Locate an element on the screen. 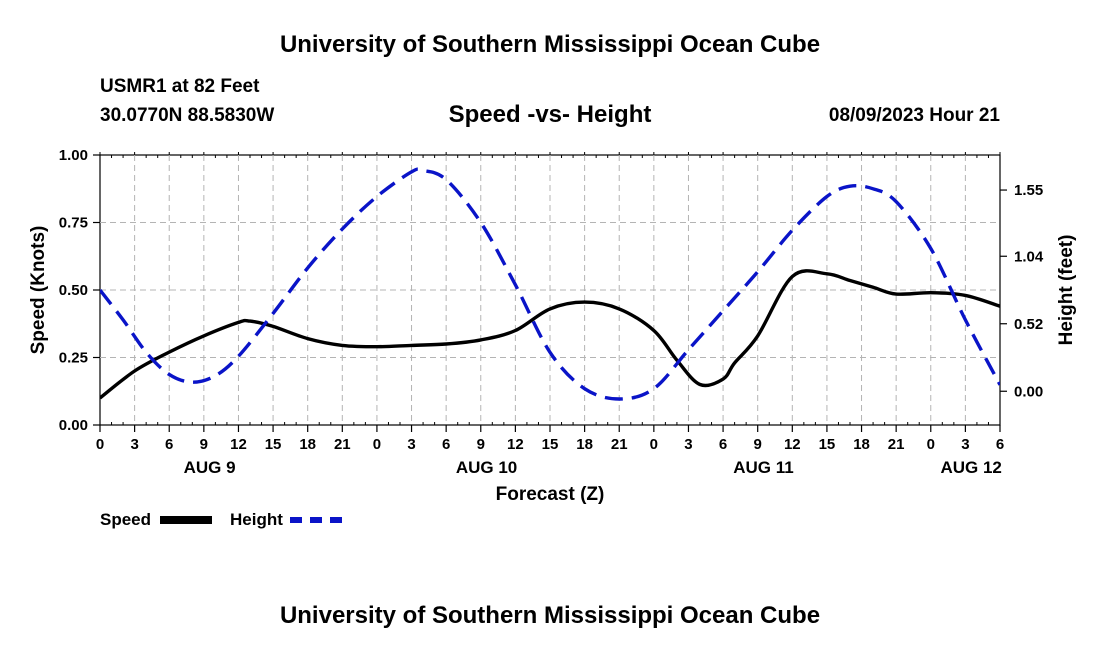 This screenshot has height=650, width=1100. y-axis-title: Speed (Knots) is located at coordinates (38, 290).